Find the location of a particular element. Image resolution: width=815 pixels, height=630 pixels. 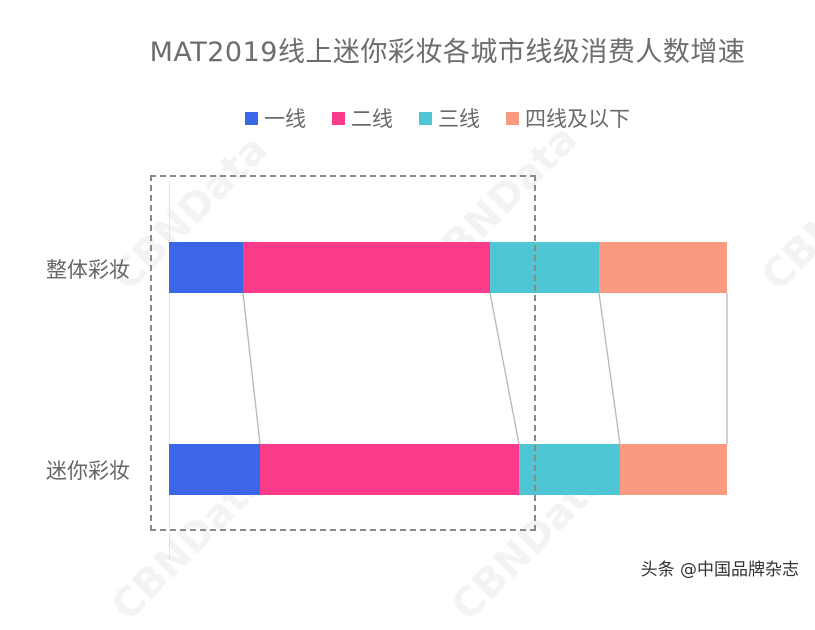

legend-item-tier1: 一线 is located at coordinates (275, 118).